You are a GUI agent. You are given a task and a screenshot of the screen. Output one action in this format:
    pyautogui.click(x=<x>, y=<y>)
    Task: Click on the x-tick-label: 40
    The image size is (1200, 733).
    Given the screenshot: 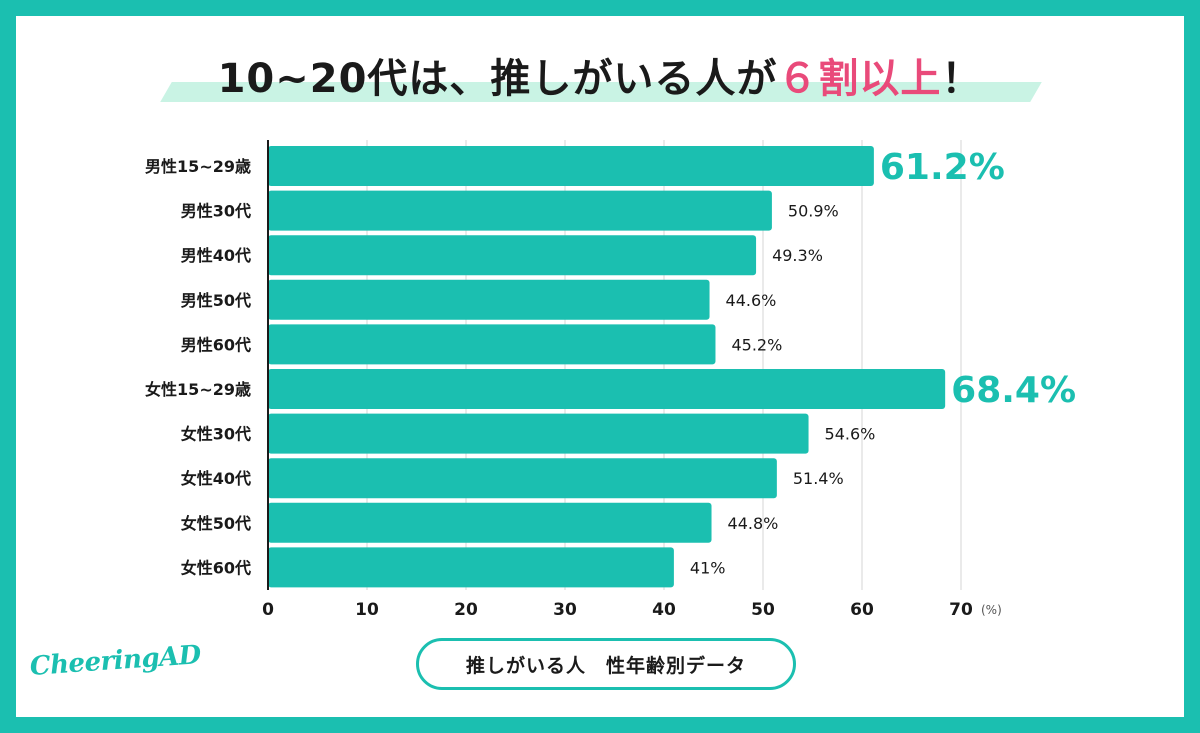 What is the action you would take?
    pyautogui.click(x=664, y=610)
    